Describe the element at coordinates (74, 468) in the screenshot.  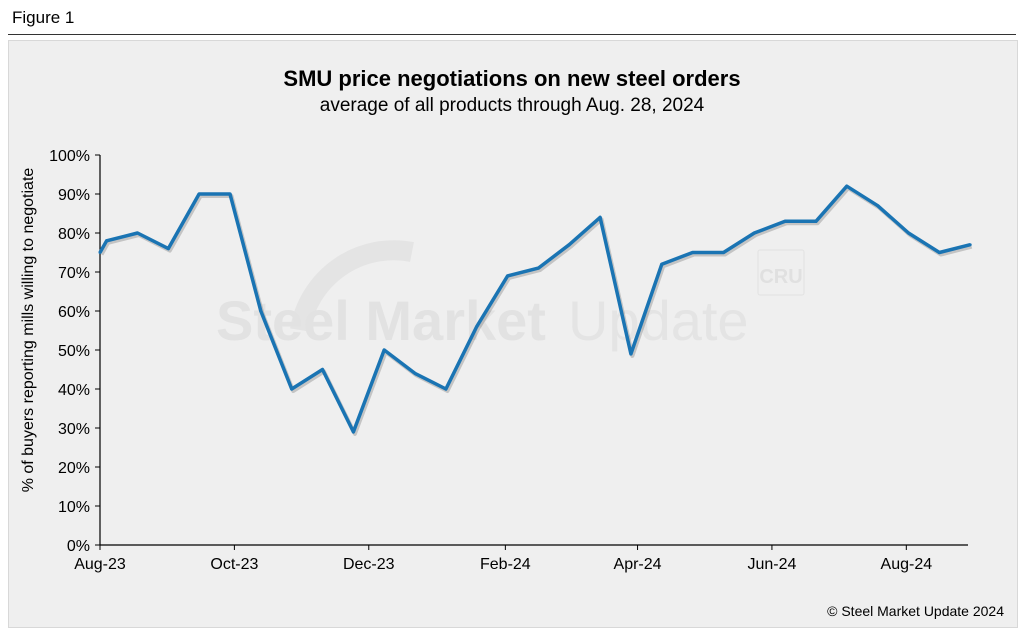
I see `y-tick-label: 20%` at that location.